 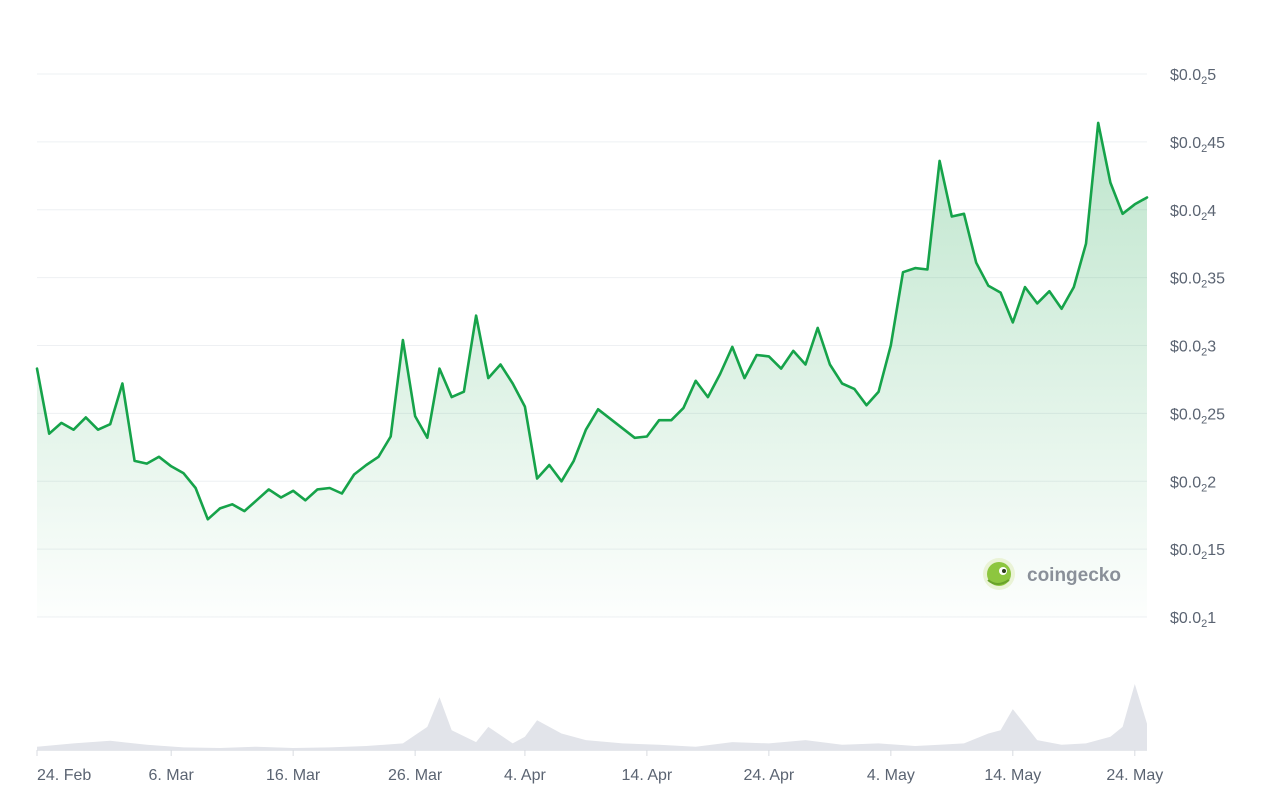 What do you see at coordinates (172, 775) in the screenshot?
I see `x-tick-label: 6. Mar` at bounding box center [172, 775].